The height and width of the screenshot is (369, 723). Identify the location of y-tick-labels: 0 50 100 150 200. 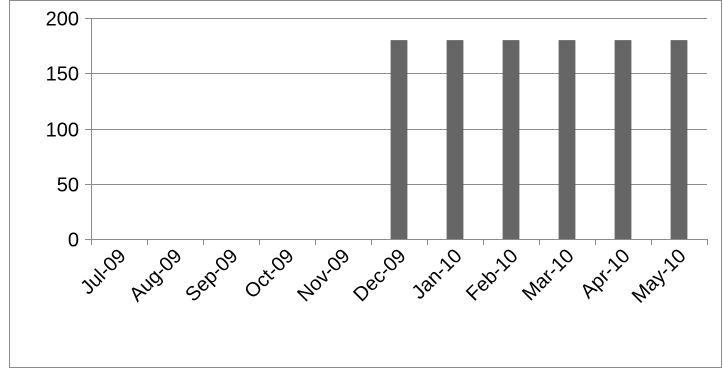
(62, 130).